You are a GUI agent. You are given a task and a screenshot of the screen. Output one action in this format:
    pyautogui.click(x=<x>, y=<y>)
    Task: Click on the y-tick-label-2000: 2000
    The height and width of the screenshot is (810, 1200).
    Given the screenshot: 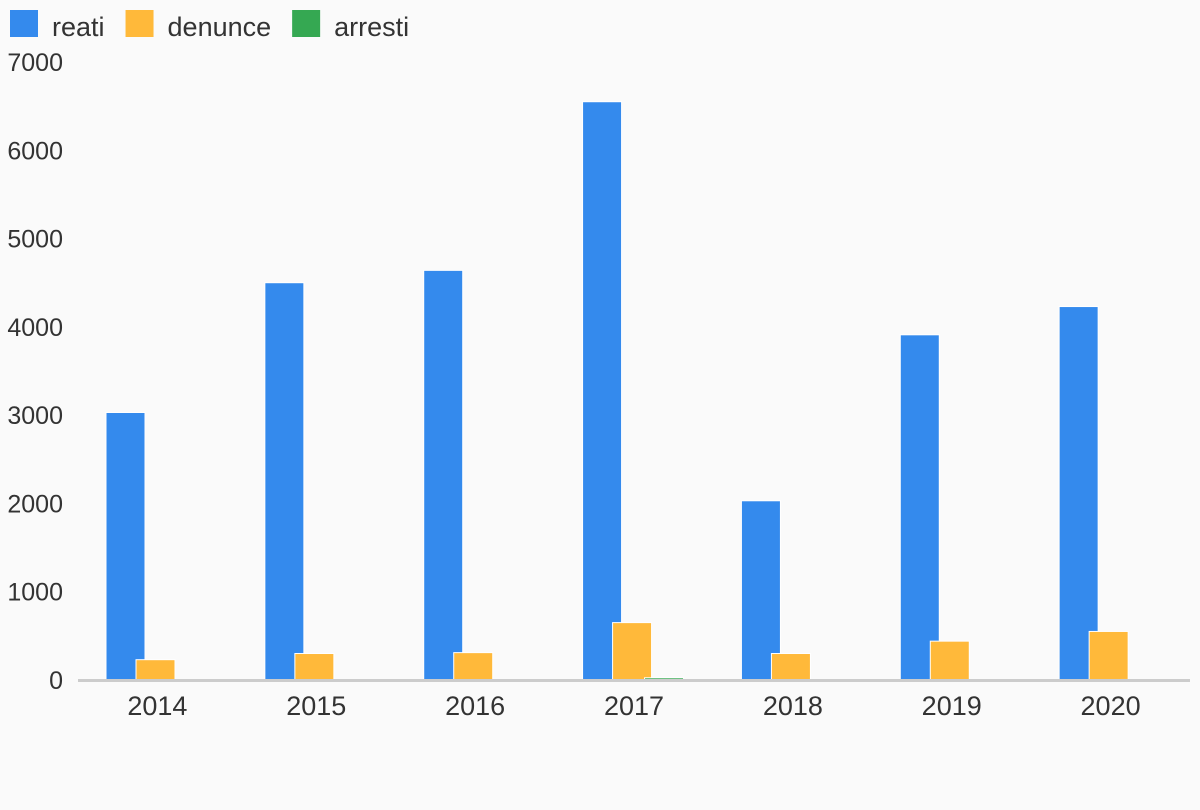 What is the action you would take?
    pyautogui.click(x=35, y=504)
    